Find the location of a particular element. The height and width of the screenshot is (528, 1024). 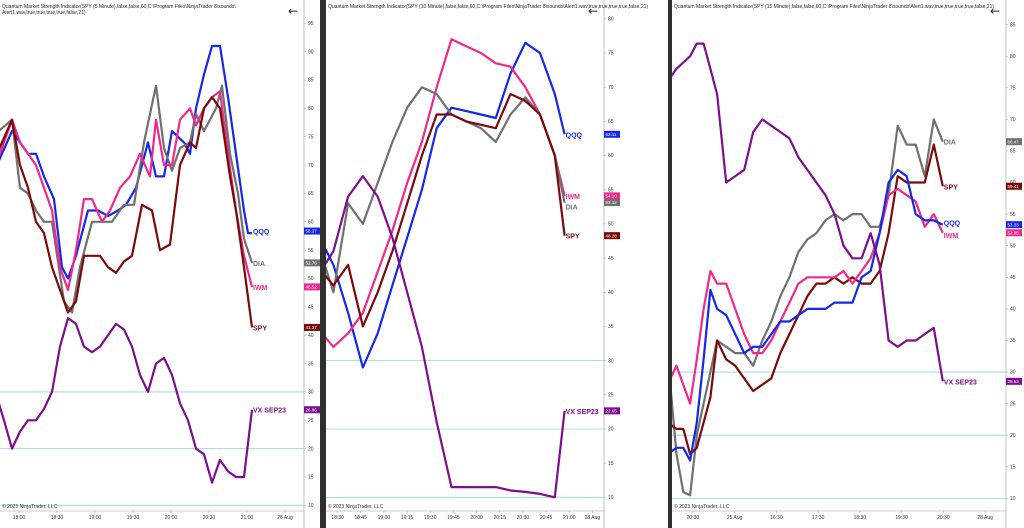

value-tag-text: 53.12 is located at coordinates (612, 202).